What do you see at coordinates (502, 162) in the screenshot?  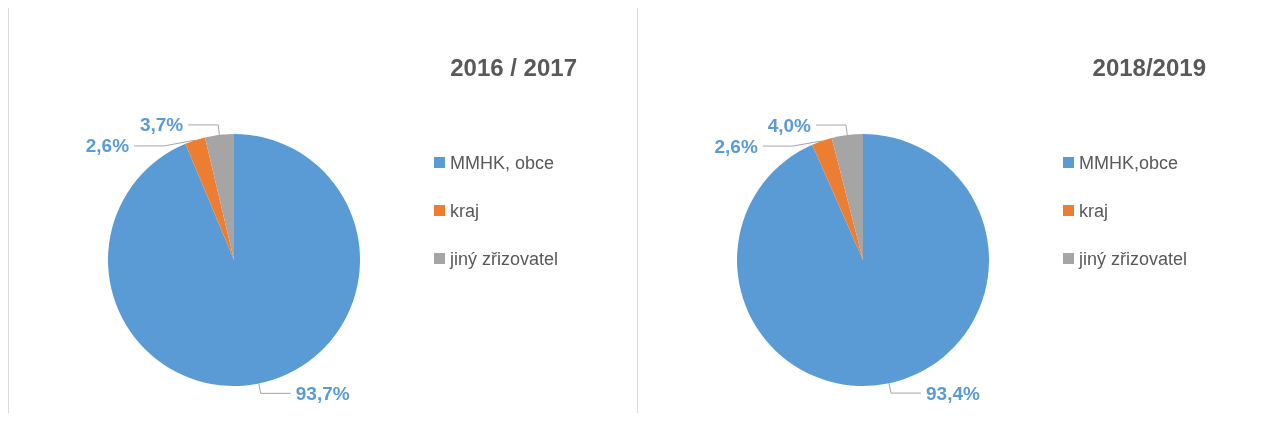 I see `legend-label: MMHK, obce` at bounding box center [502, 162].